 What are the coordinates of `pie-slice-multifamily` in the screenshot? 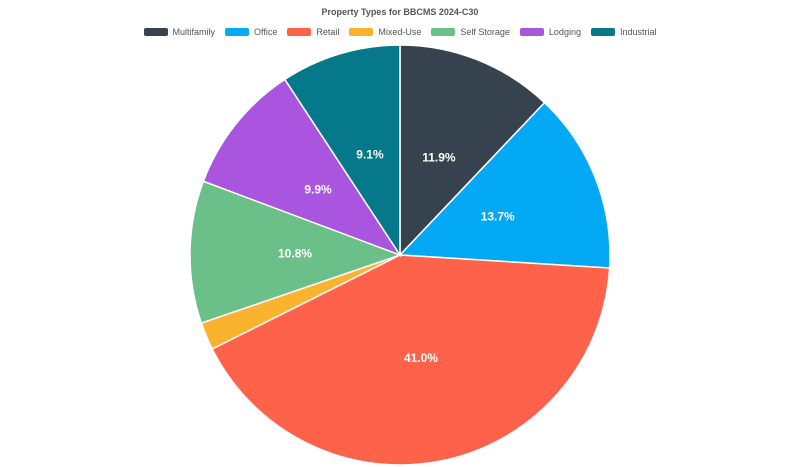 It's located at (472, 150).